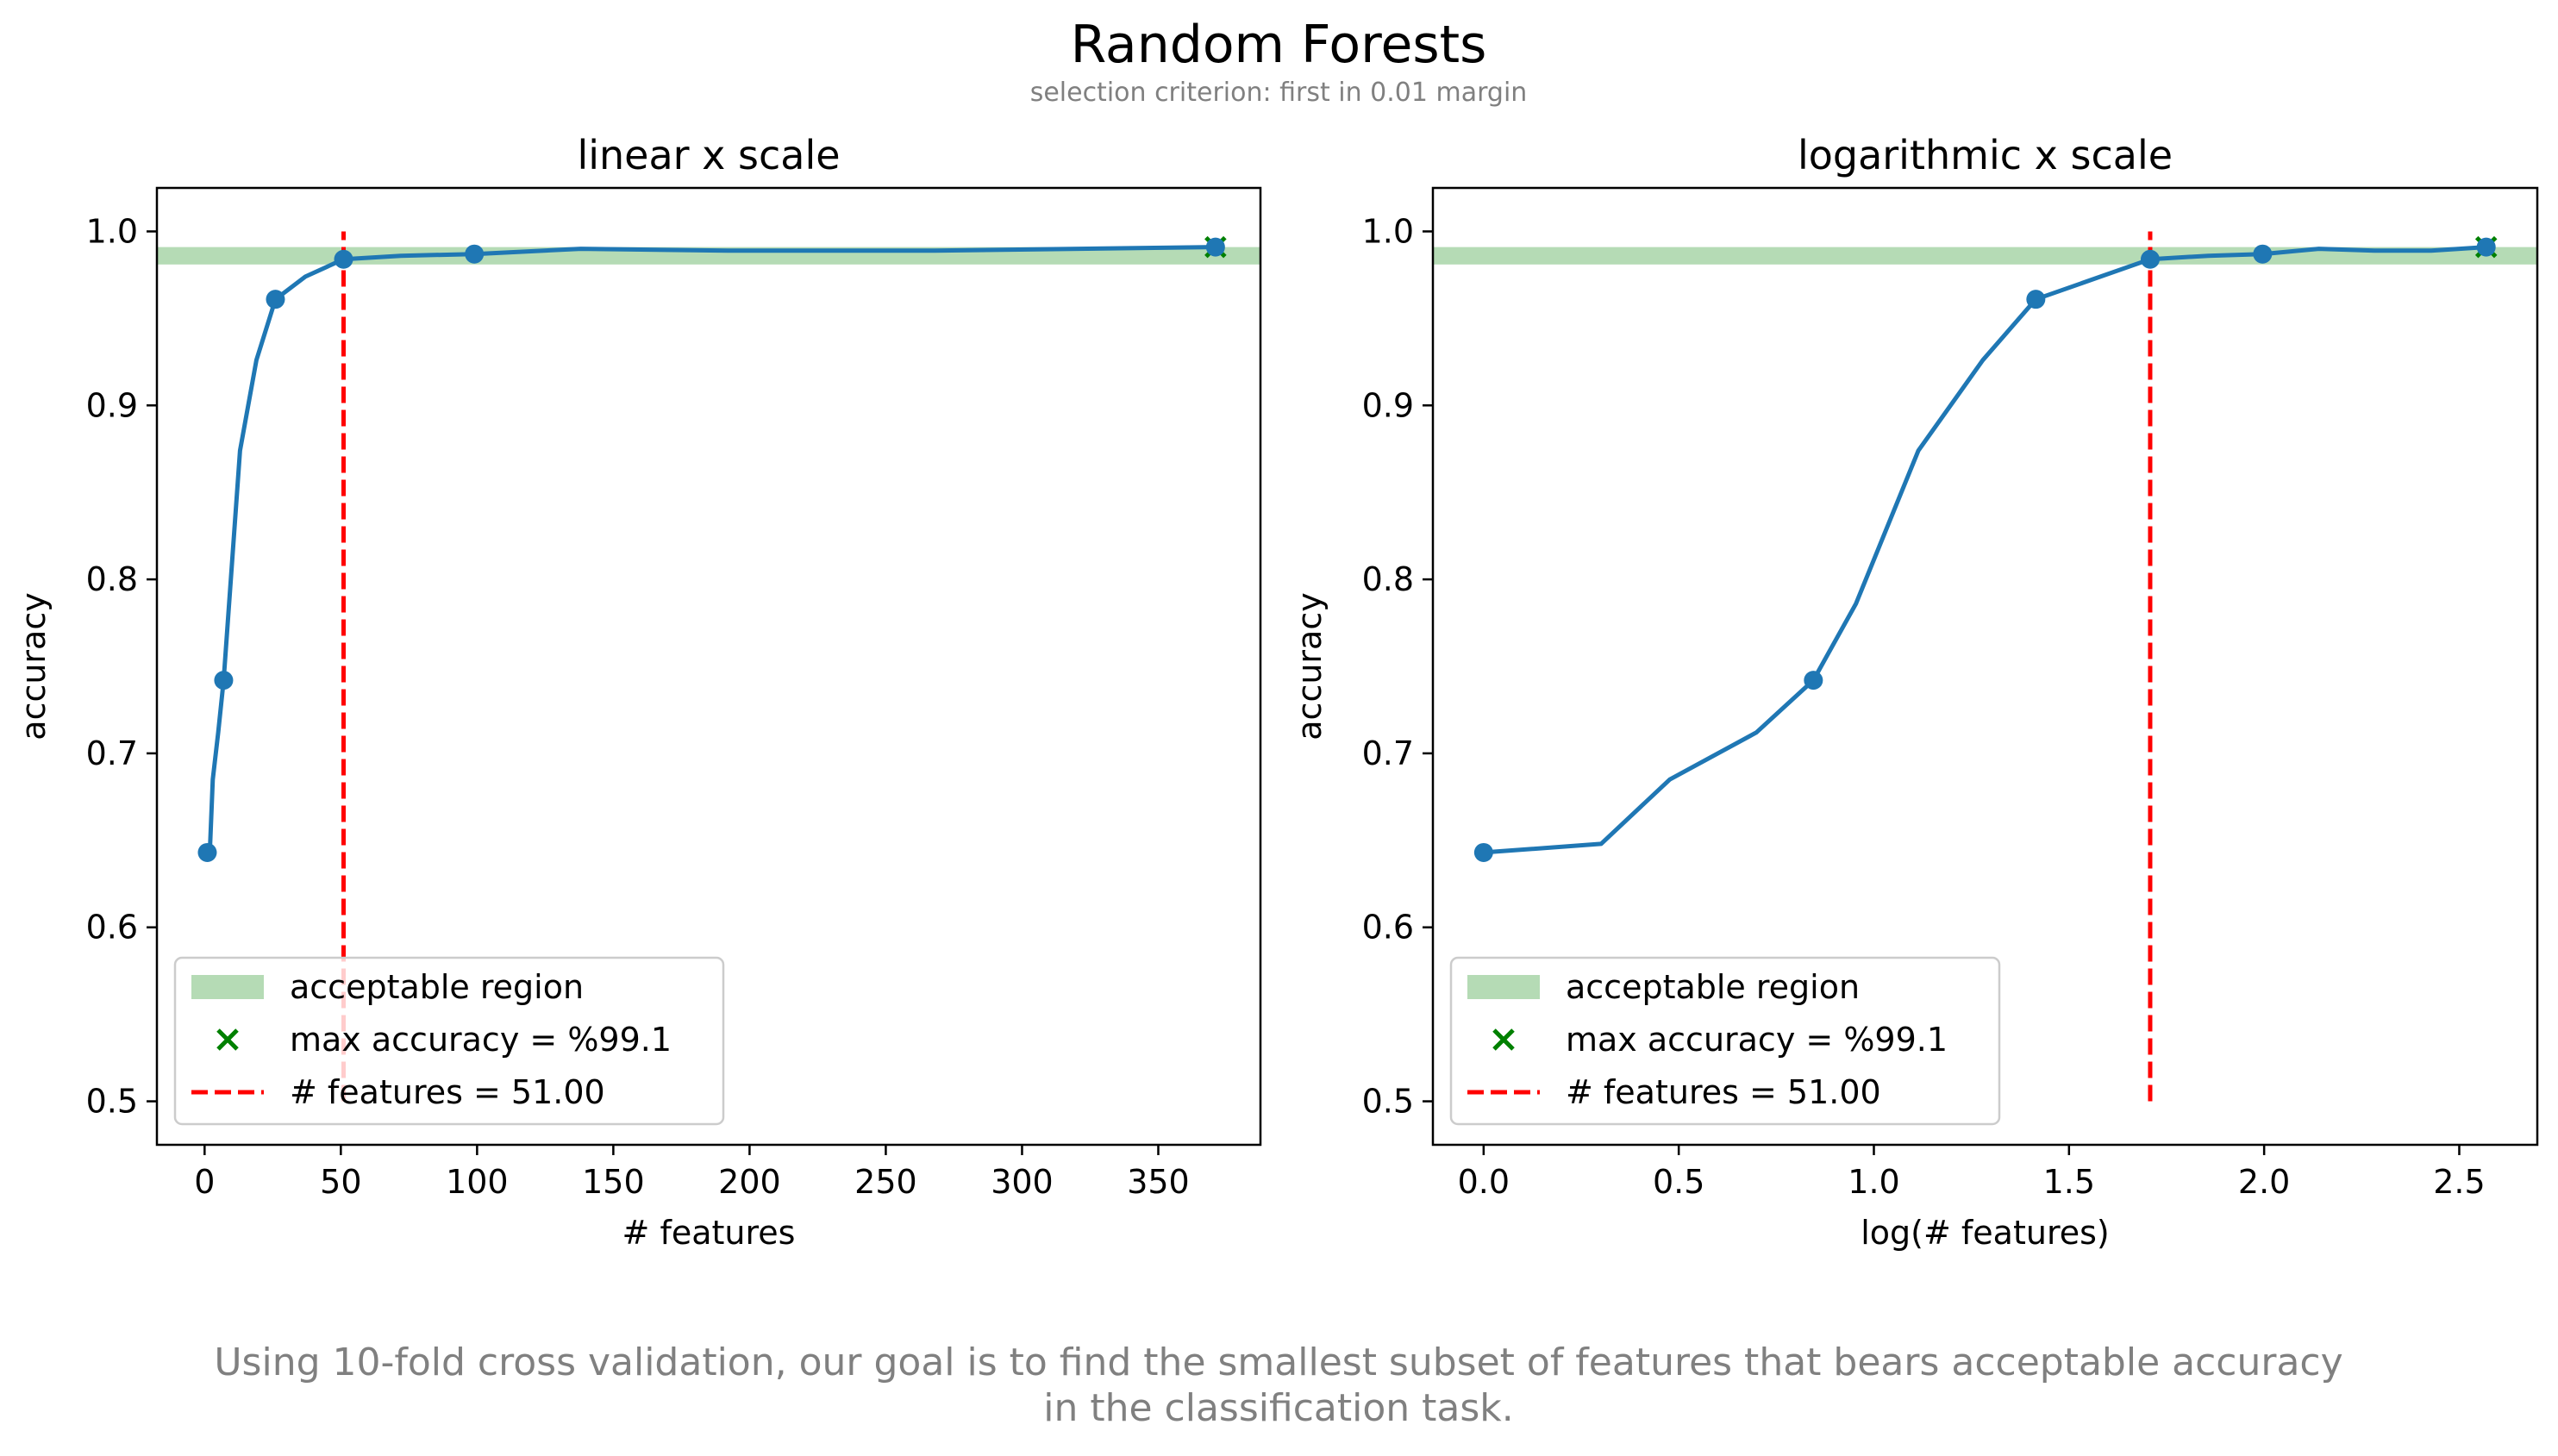  What do you see at coordinates (1678, 1182) in the screenshot?
I see `x-tick-label: 0.5` at bounding box center [1678, 1182].